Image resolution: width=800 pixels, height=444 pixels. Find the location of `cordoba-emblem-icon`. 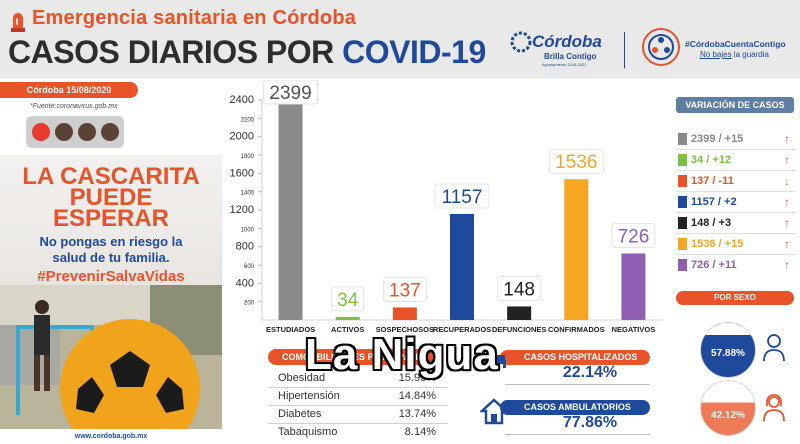

cordoba-emblem-icon is located at coordinates (521, 42).